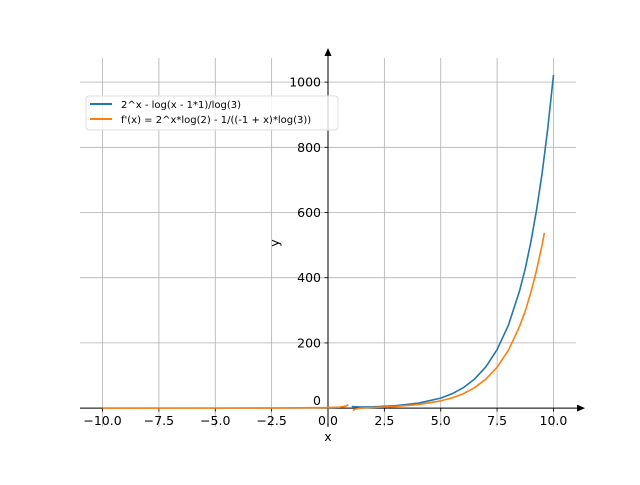 The image size is (640, 485). Describe the element at coordinates (305, 82) in the screenshot. I see `y-tick-label: 1000` at that location.